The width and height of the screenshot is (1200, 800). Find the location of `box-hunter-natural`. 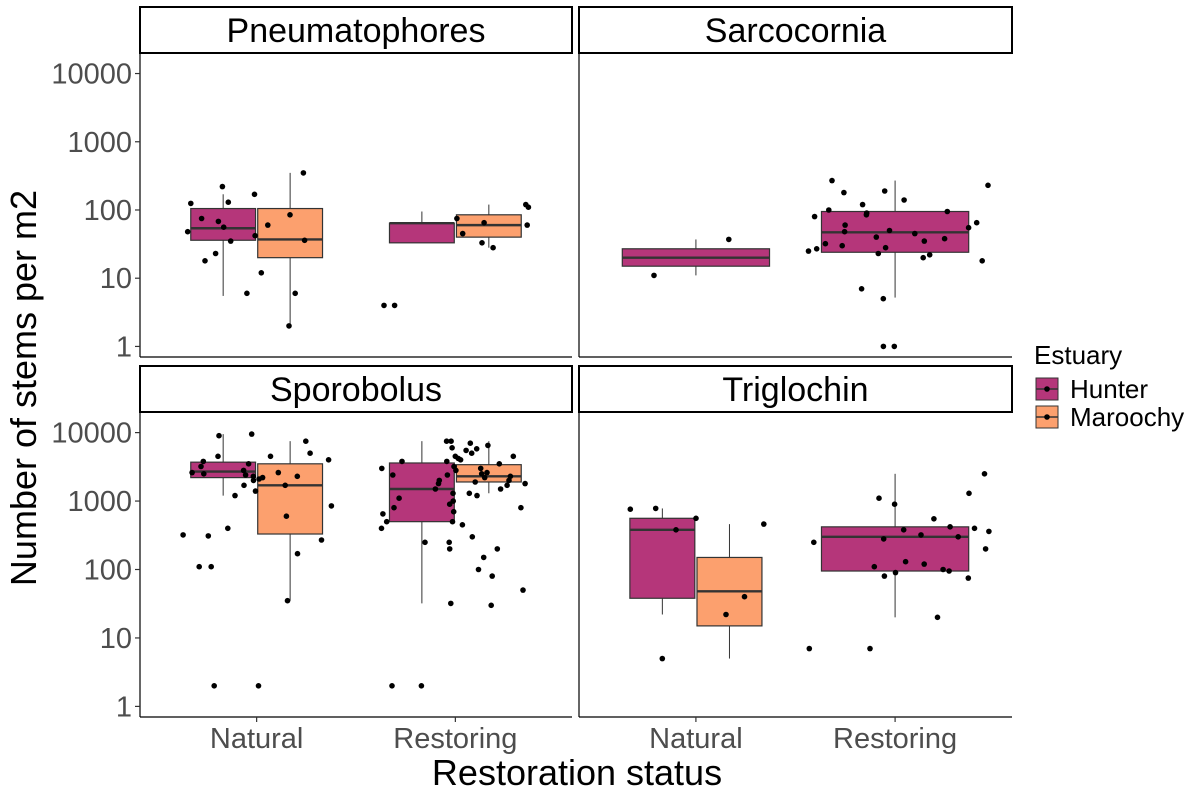

box-hunter-natural is located at coordinates (223, 245).